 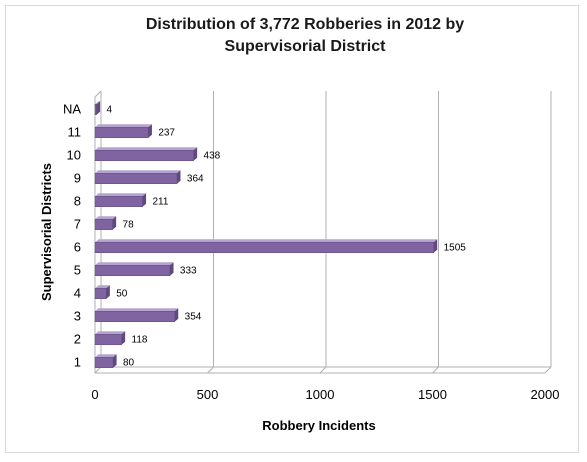 I want to click on x-axis-title: Robbery Incidents, so click(x=318, y=425).